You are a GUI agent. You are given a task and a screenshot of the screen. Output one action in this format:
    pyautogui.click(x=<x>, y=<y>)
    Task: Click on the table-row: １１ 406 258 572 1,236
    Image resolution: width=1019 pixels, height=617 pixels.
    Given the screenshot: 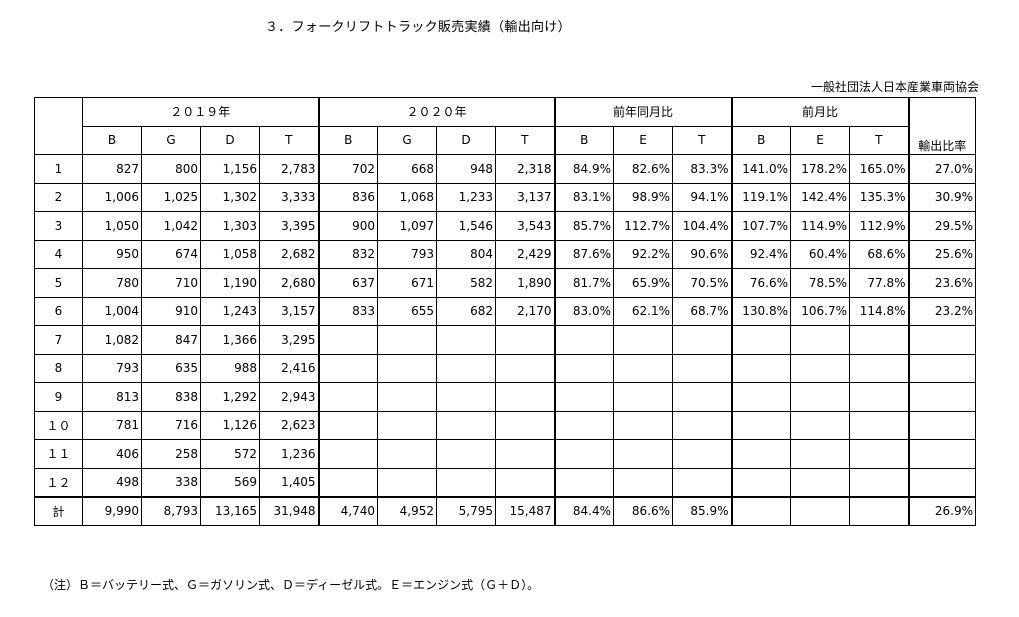 What is the action you would take?
    pyautogui.click(x=505, y=454)
    